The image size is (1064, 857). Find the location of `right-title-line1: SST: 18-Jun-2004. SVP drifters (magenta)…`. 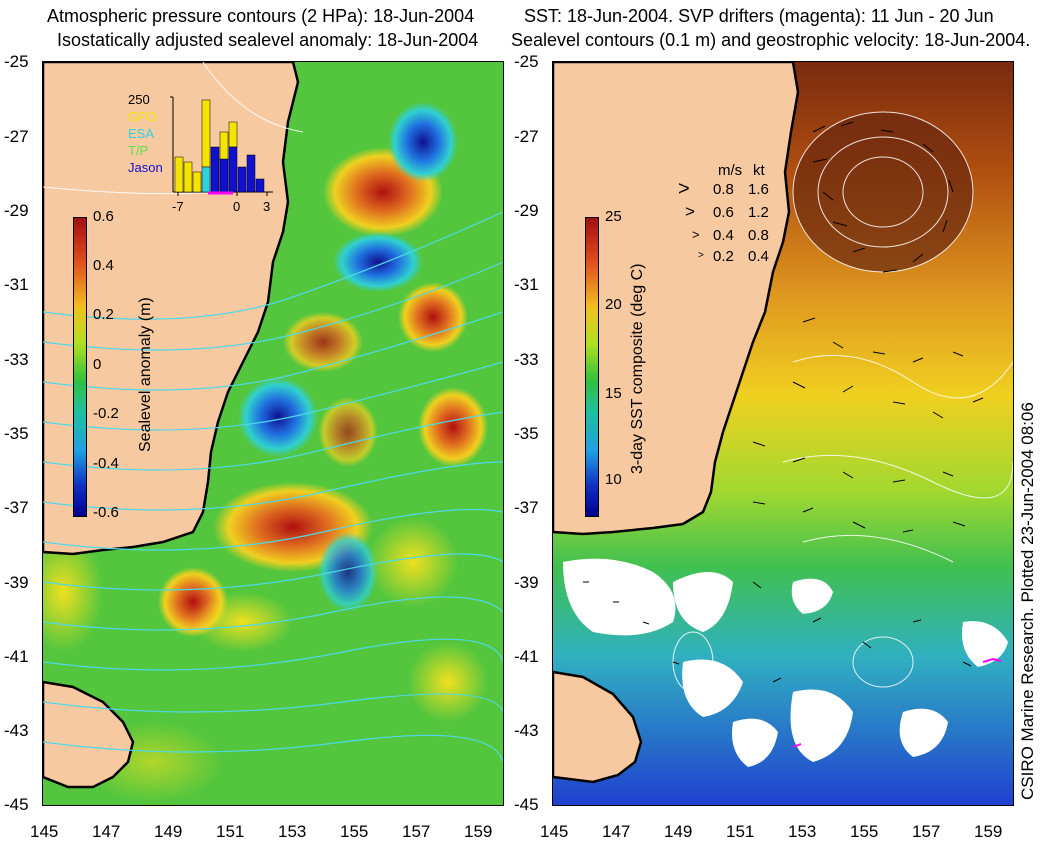

right-title-line1: SST: 18-Jun-2004. SVP drifters (magenta)… is located at coordinates (759, 16).